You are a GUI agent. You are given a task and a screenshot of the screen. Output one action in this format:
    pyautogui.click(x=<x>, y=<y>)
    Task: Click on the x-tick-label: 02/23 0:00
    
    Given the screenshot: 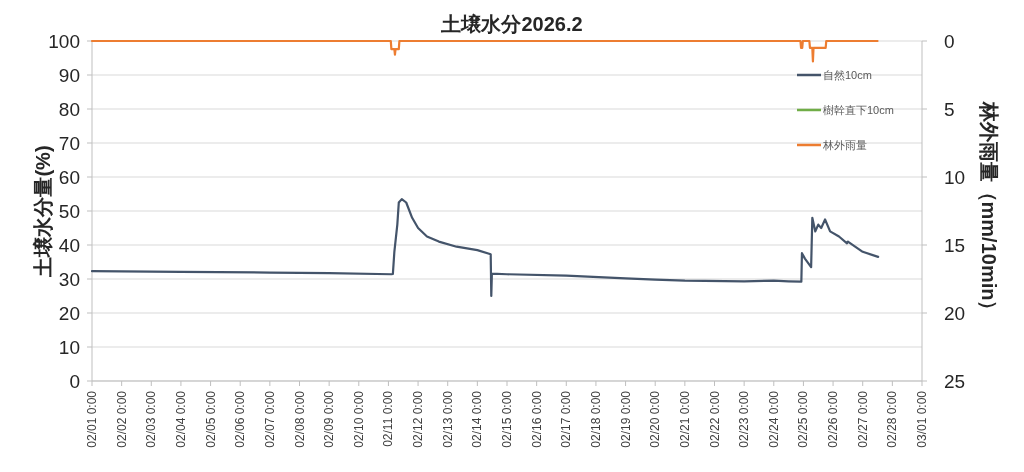 What is the action you would take?
    pyautogui.click(x=744, y=419)
    